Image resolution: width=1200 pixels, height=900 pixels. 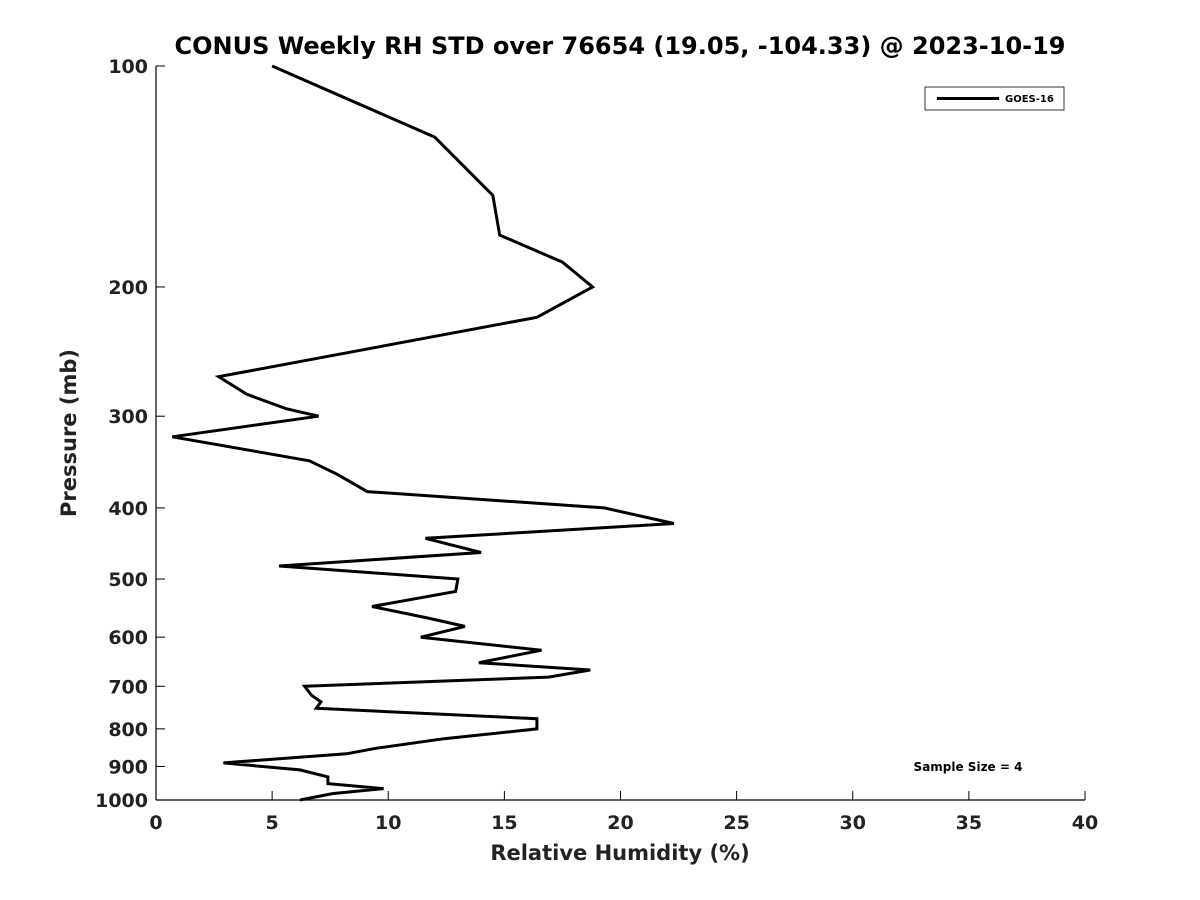 What do you see at coordinates (128, 730) in the screenshot?
I see `y-tick-label: 800` at bounding box center [128, 730].